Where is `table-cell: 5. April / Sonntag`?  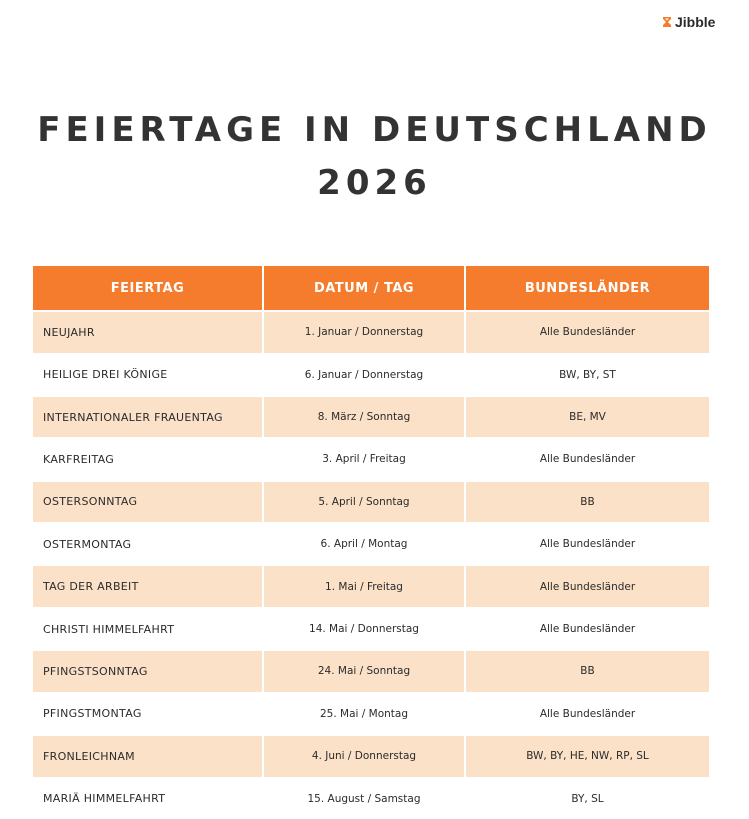 table-cell: 5. April / Sonntag is located at coordinates (364, 502).